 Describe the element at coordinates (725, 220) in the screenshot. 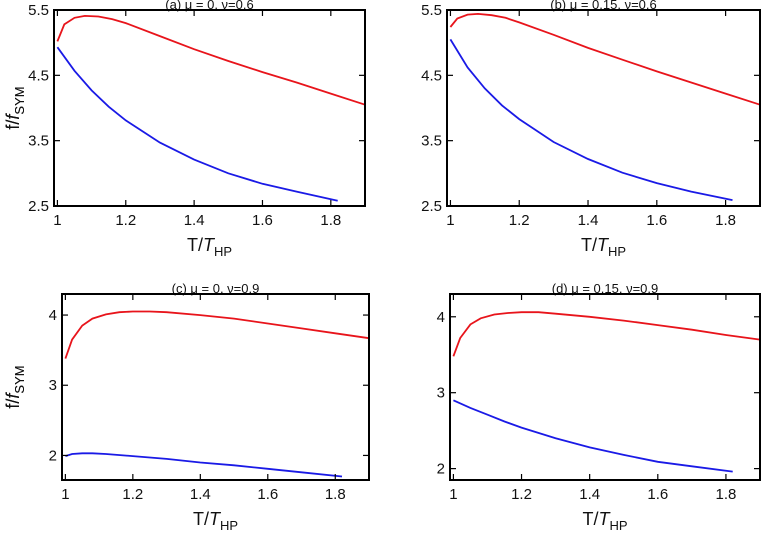

I see `panel-b-x-tick-label: 1.8` at that location.